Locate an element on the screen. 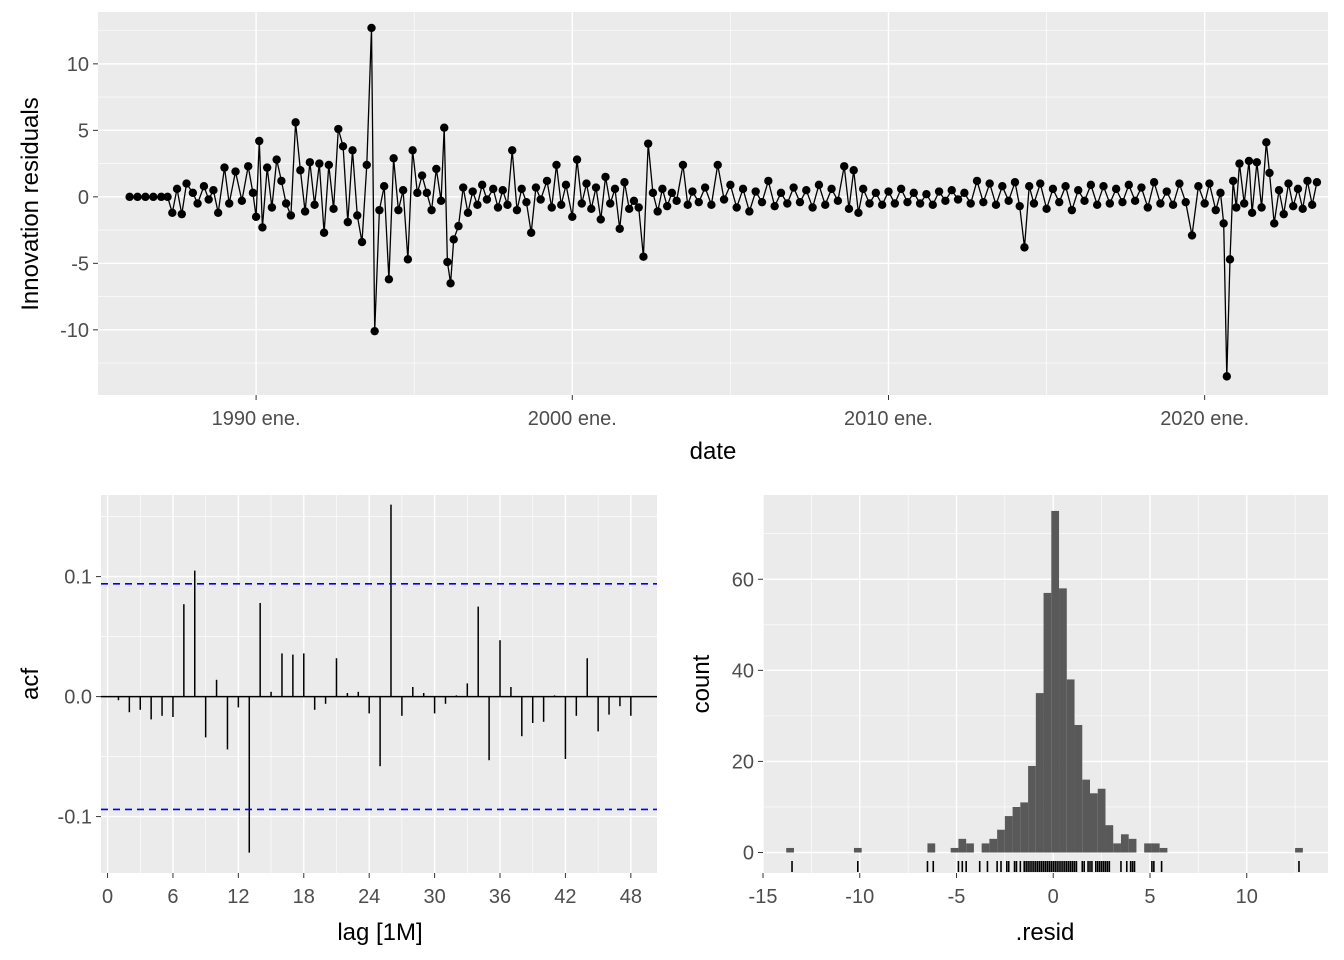 The width and height of the screenshot is (1344, 960). x-tick-label: 30 is located at coordinates (434, 897).